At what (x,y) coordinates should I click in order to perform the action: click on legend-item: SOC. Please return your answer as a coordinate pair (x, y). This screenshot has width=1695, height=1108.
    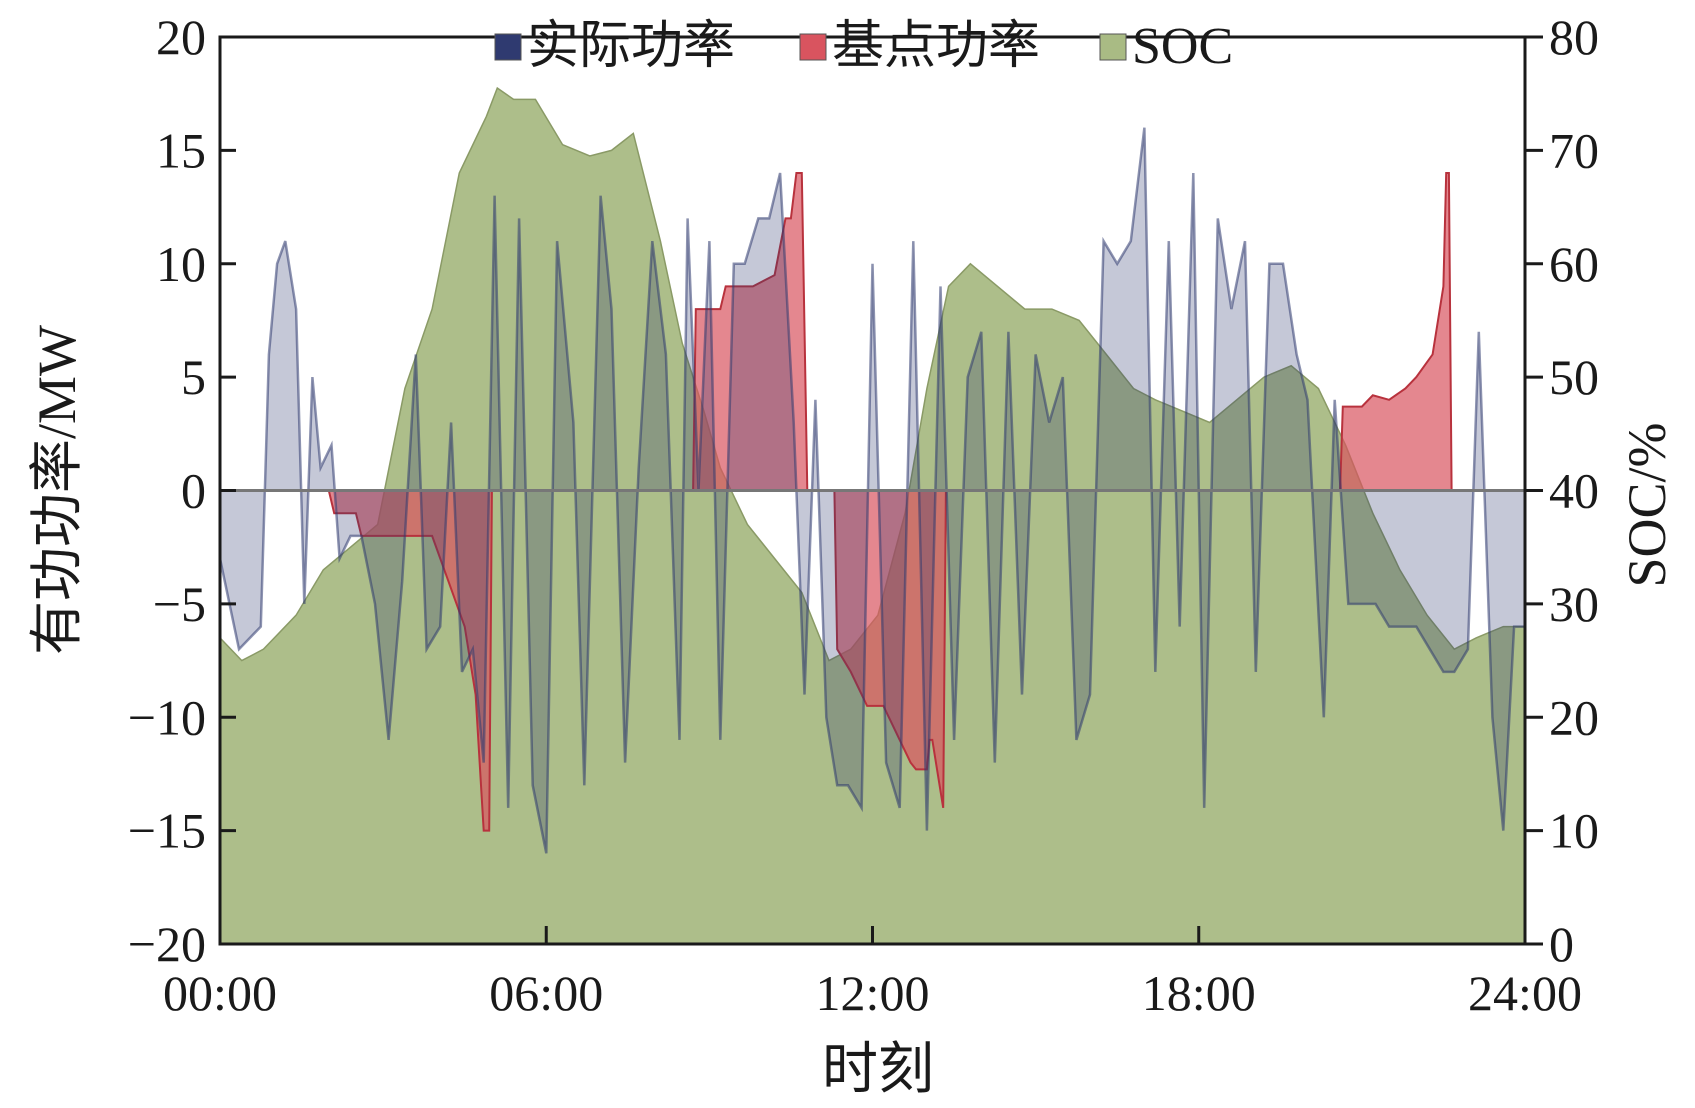
    Looking at the image, I should click on (1166, 46).